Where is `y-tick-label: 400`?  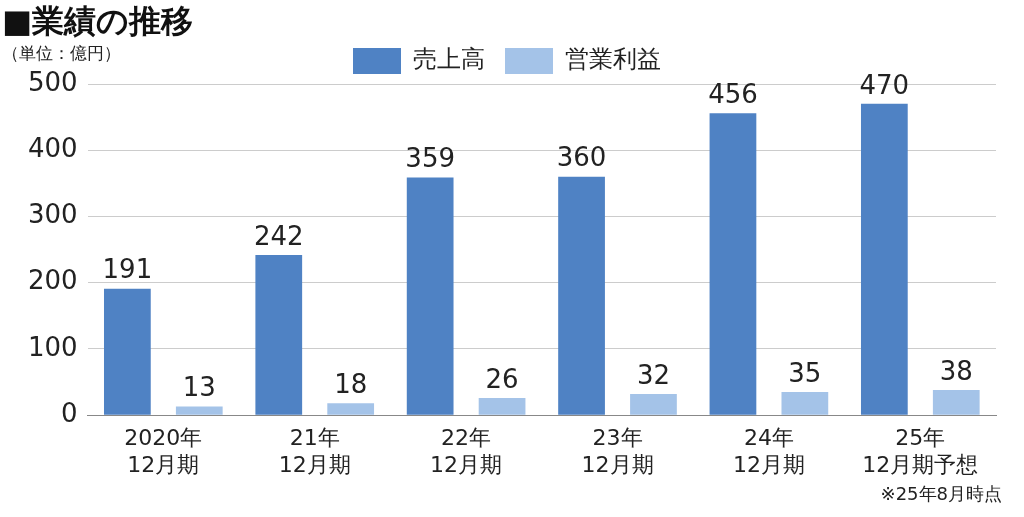 y-tick-label: 400 is located at coordinates (52, 147).